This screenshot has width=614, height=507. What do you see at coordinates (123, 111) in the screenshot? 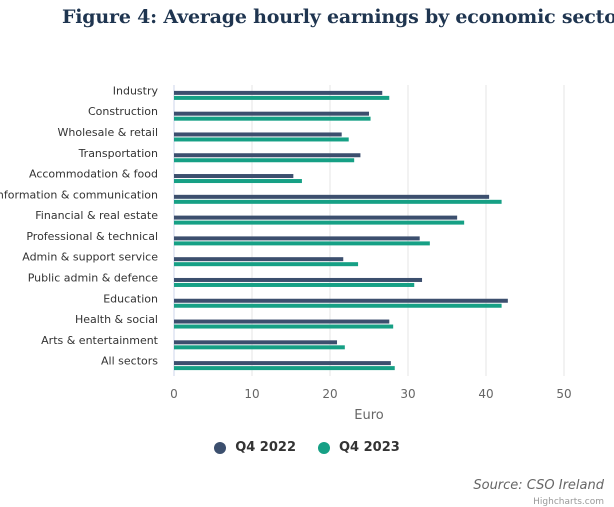
I see `category-label: Construction` at bounding box center [123, 111].